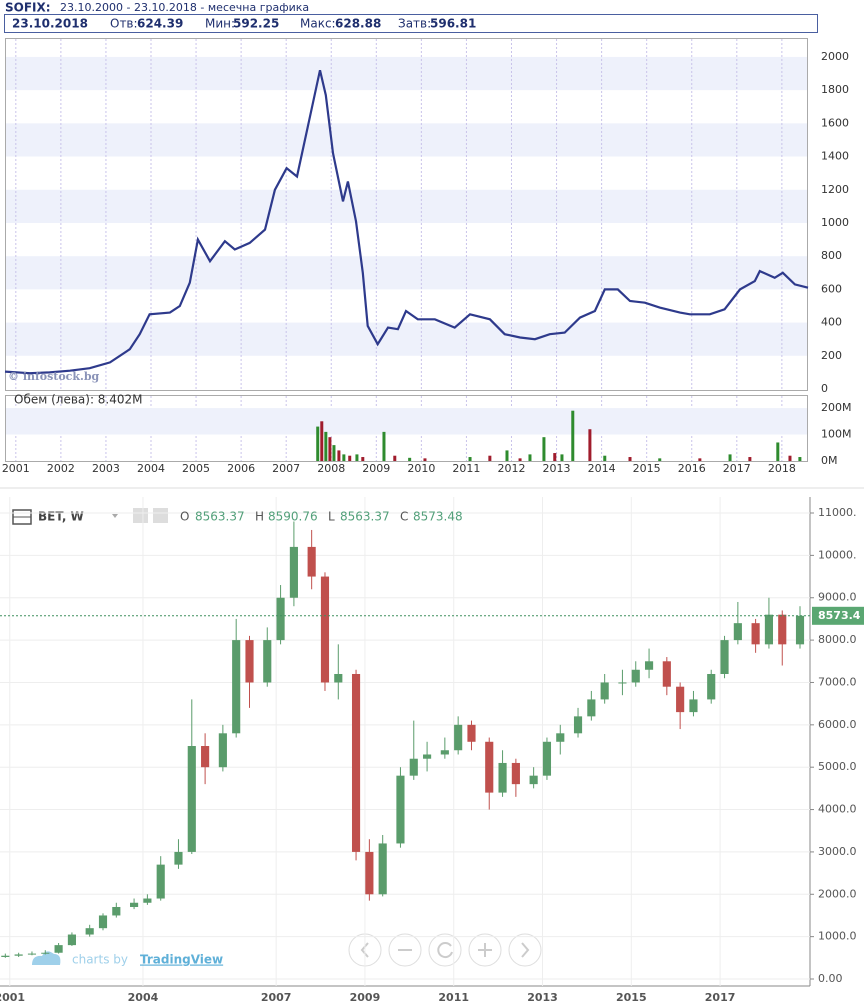 The image size is (864, 1006). I want to click on info-bar, so click(411, 23).